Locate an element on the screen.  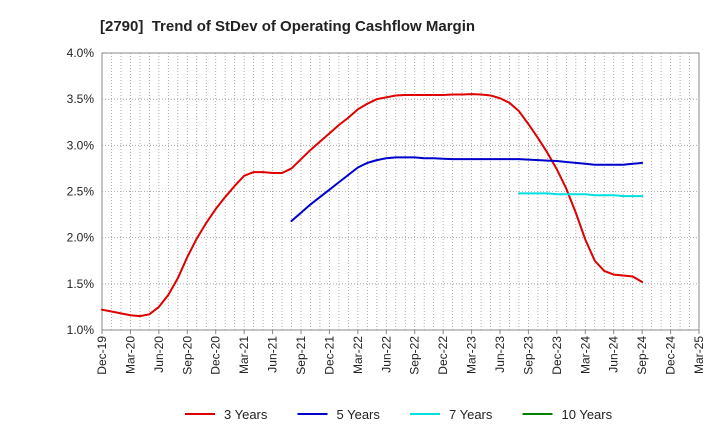
x-tick-label: Dec-19 is located at coordinates (102, 355).